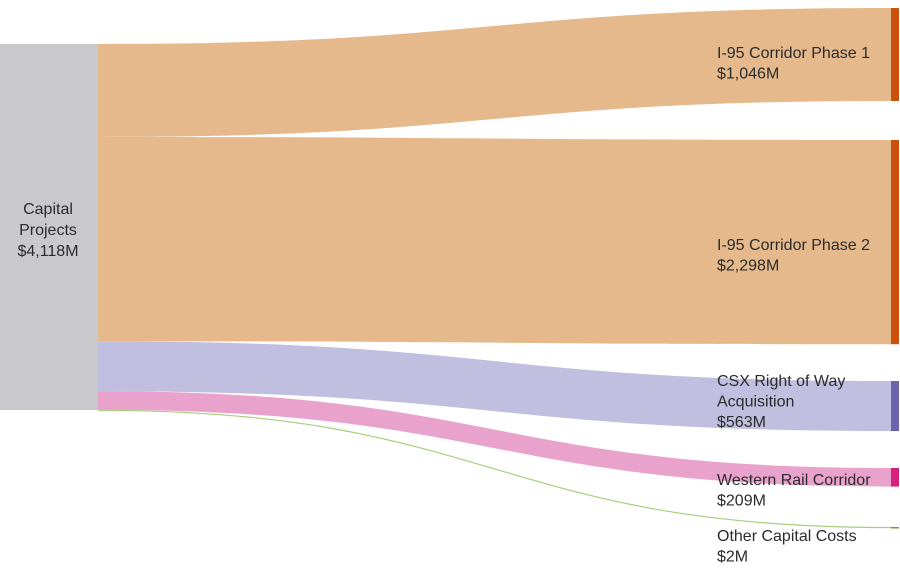  I want to click on source-node-bar, so click(49, 227).